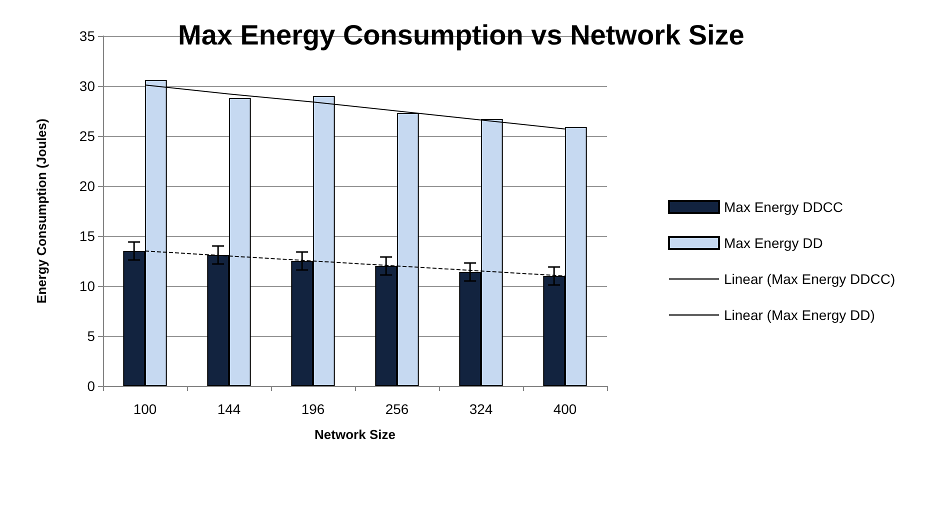 This screenshot has height=522, width=945. What do you see at coordinates (355, 434) in the screenshot?
I see `x-axis-title: Network Size` at bounding box center [355, 434].